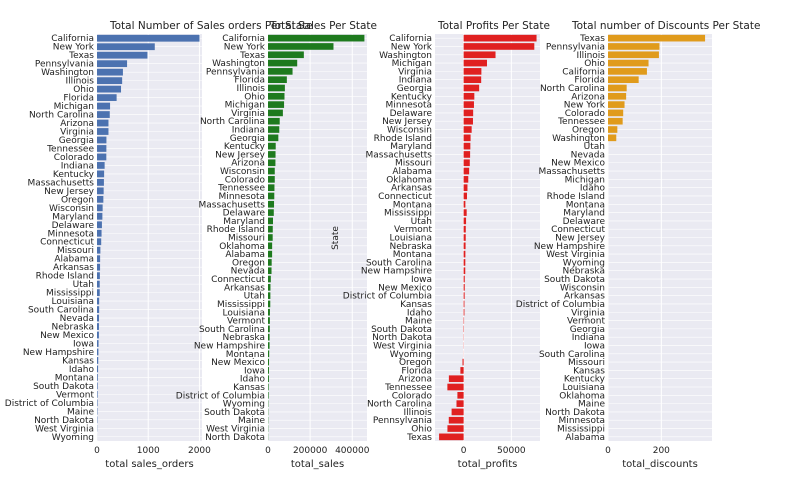 The height and width of the screenshot is (489, 789). I want to click on chart-title: Total Profits Per State, so click(493, 26).